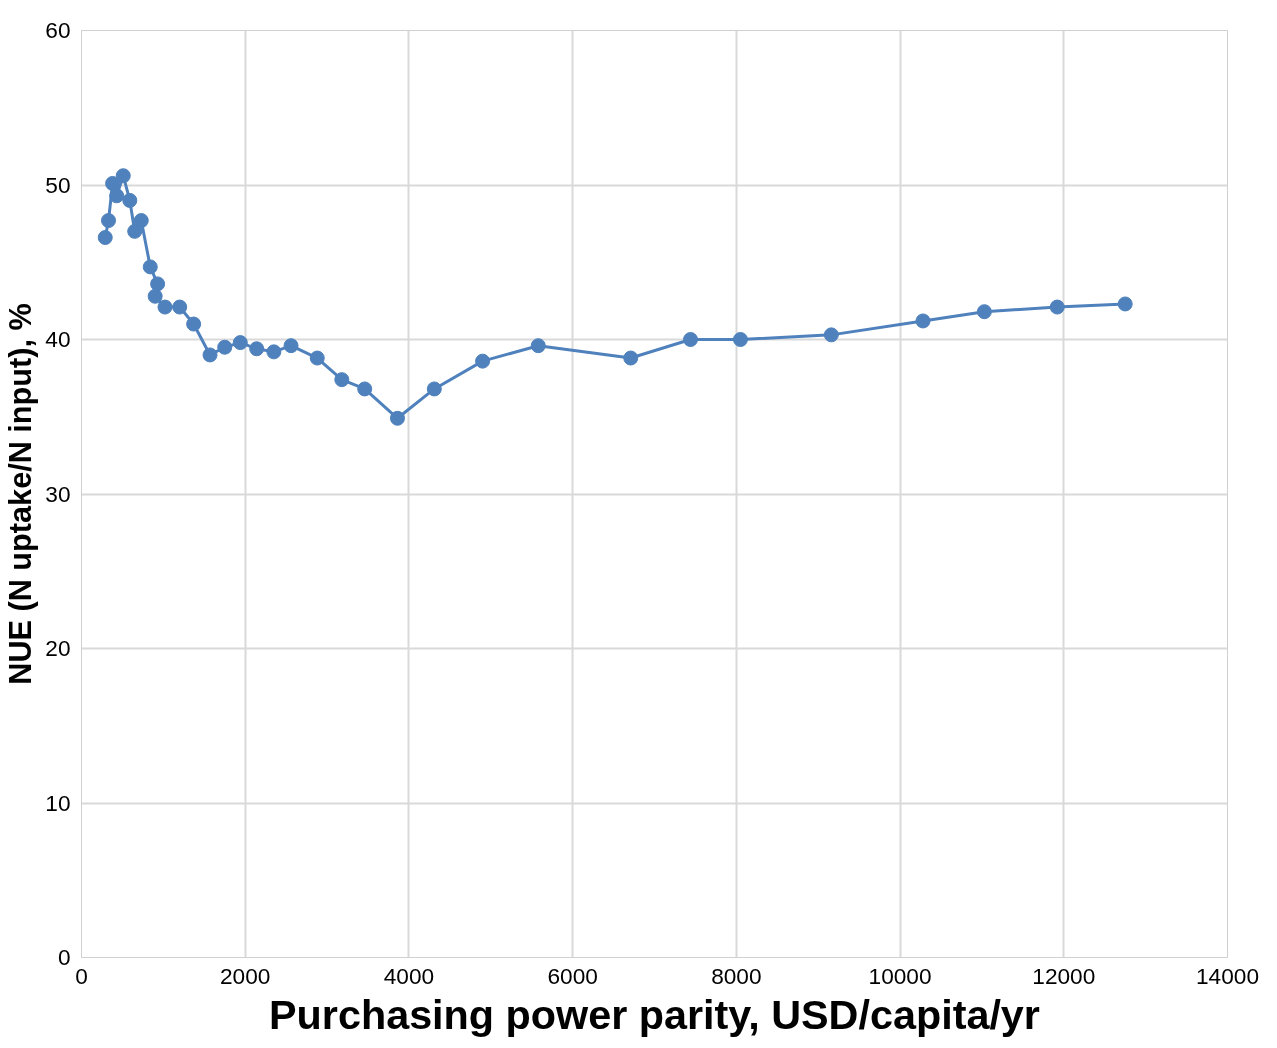  What do you see at coordinates (58, 802) in the screenshot?
I see `y-tick-label: 10` at bounding box center [58, 802].